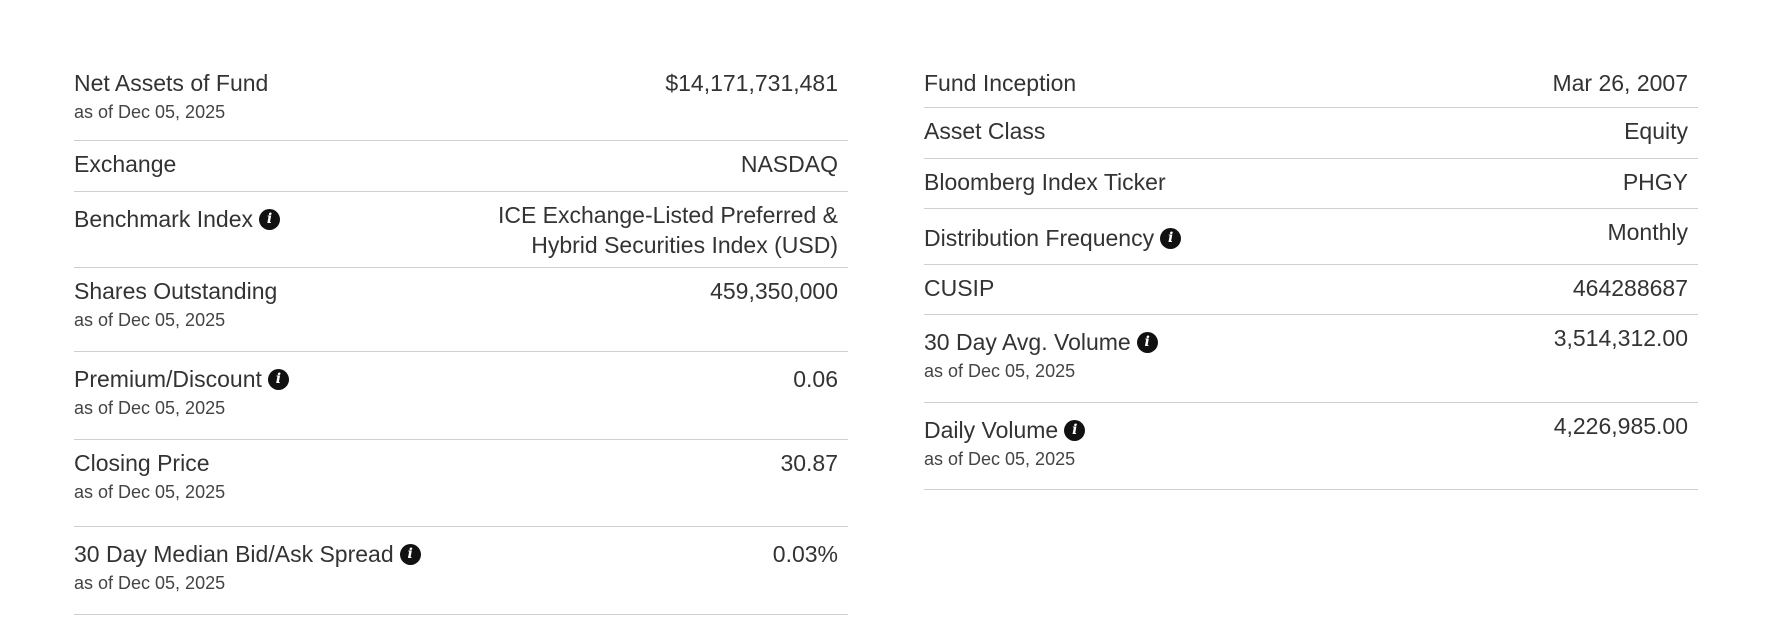  Describe the element at coordinates (150, 492) in the screenshot. I see `closing-price-date: as of Dec 05, 2025` at that location.